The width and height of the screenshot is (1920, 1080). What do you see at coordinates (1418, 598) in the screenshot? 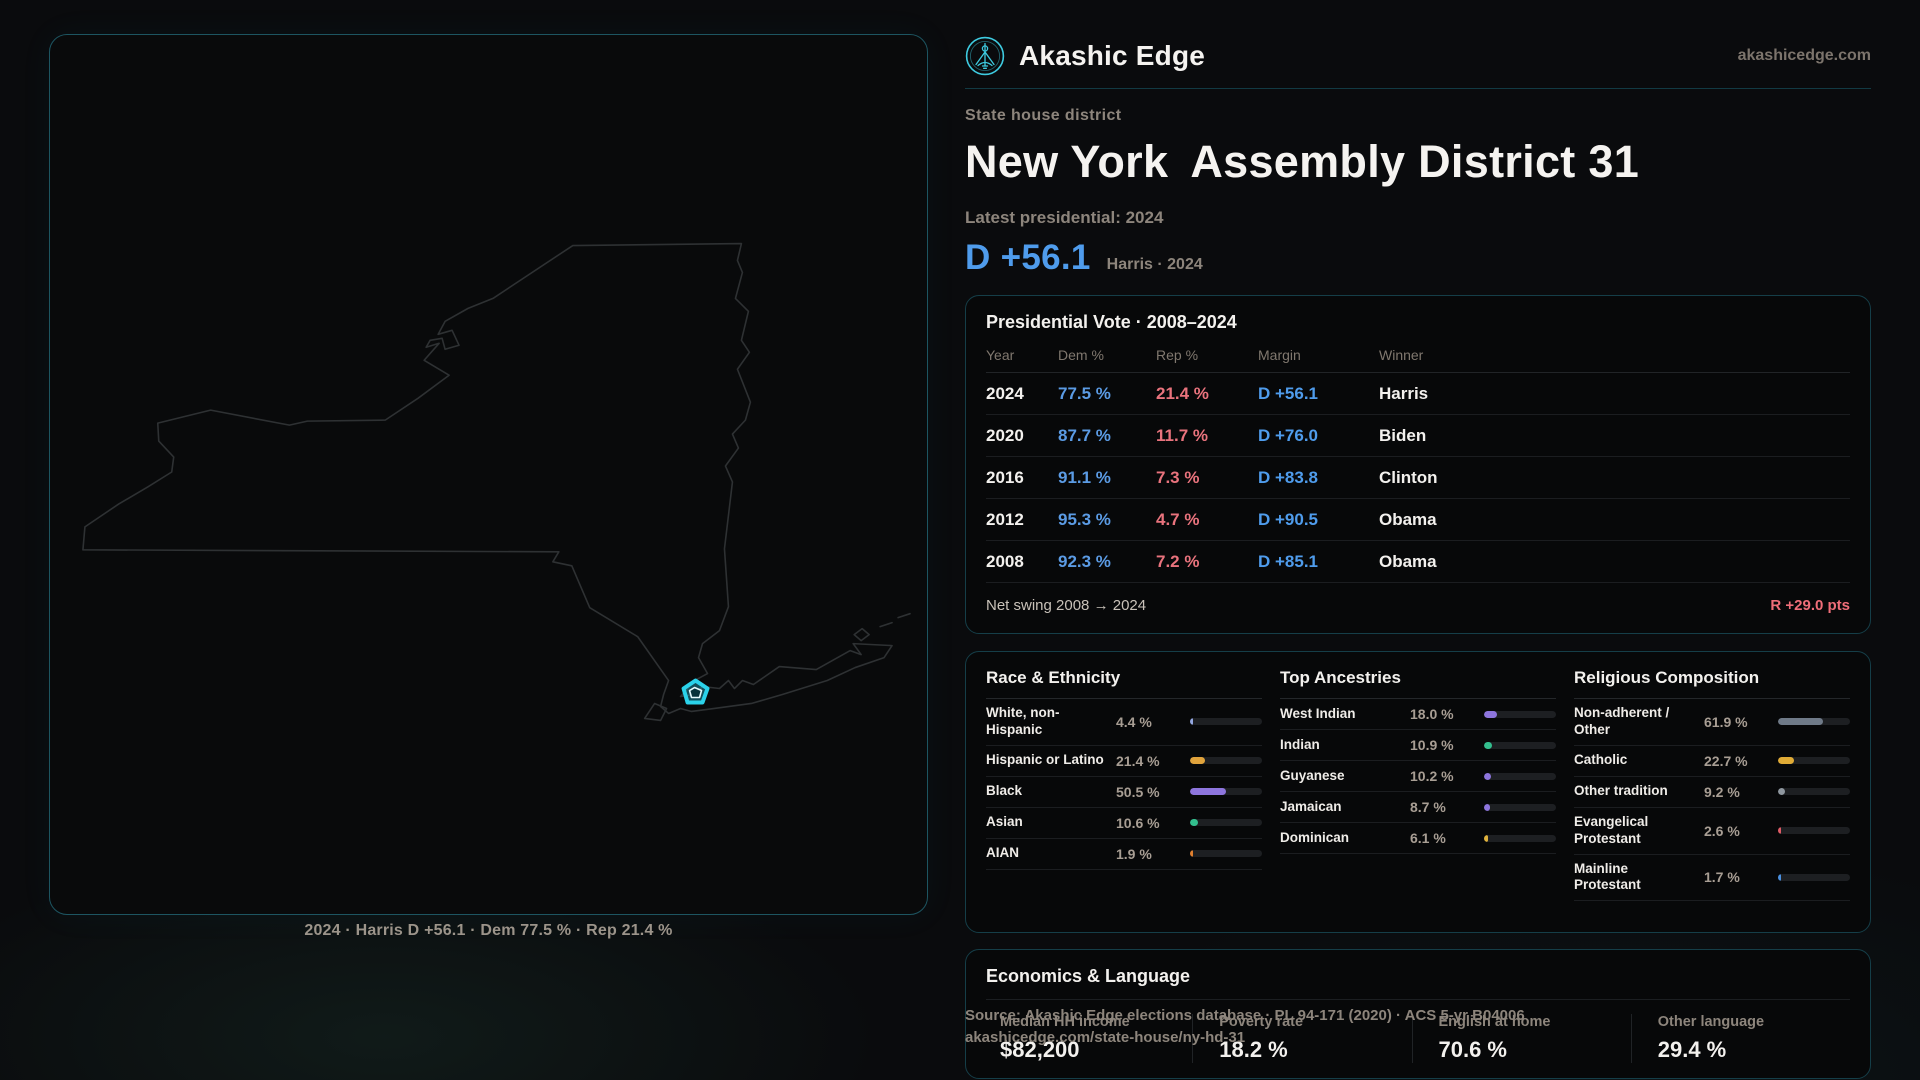
I see `net-swing-row: Net swing 2008 → 2024 R +29.0 pts` at bounding box center [1418, 598].